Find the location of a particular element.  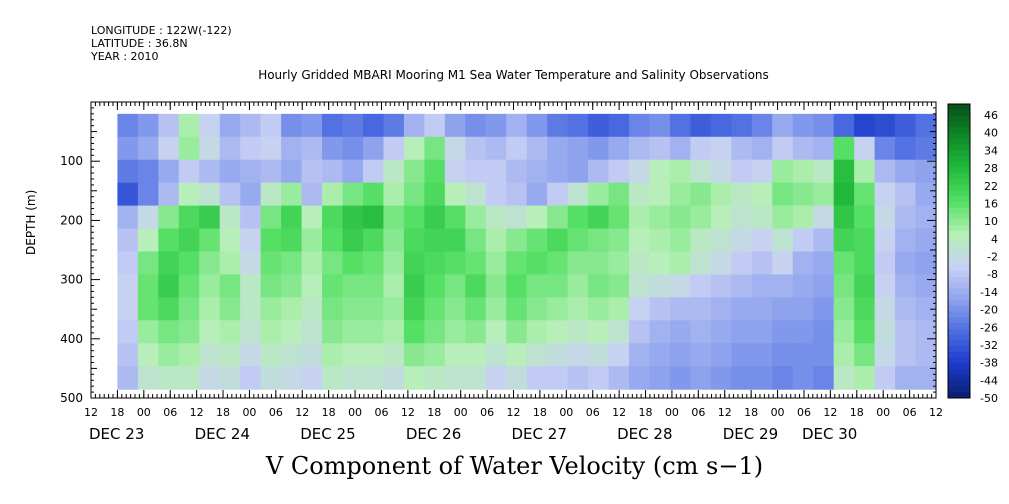

x-day-label: DEC 25 is located at coordinates (327, 434).